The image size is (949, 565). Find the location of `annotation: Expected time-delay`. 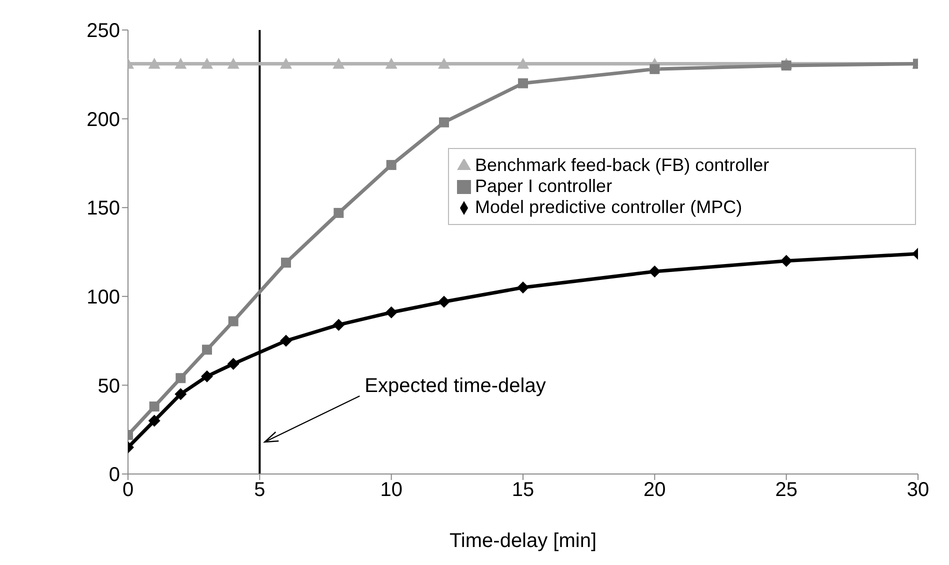

annotation: Expected time-delay is located at coordinates (455, 386).